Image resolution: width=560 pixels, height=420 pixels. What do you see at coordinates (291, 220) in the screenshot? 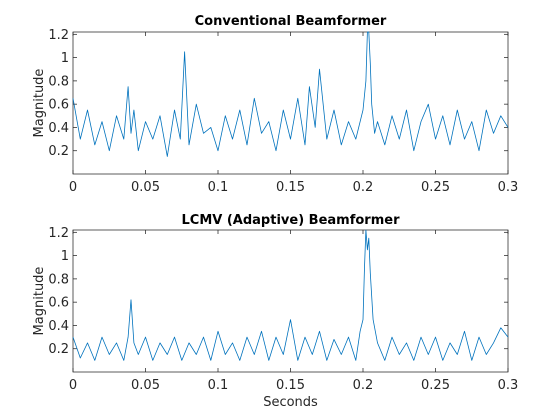
I see `bottom-plot-title: LCMV (Adaptive) Beamformer` at bounding box center [291, 220].